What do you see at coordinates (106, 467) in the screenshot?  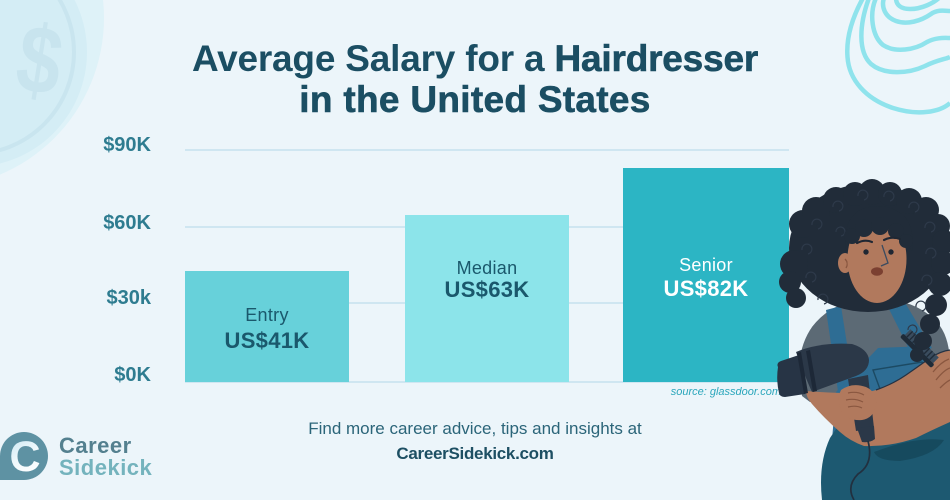 I see `svg-text: Sidekick` at bounding box center [106, 467].